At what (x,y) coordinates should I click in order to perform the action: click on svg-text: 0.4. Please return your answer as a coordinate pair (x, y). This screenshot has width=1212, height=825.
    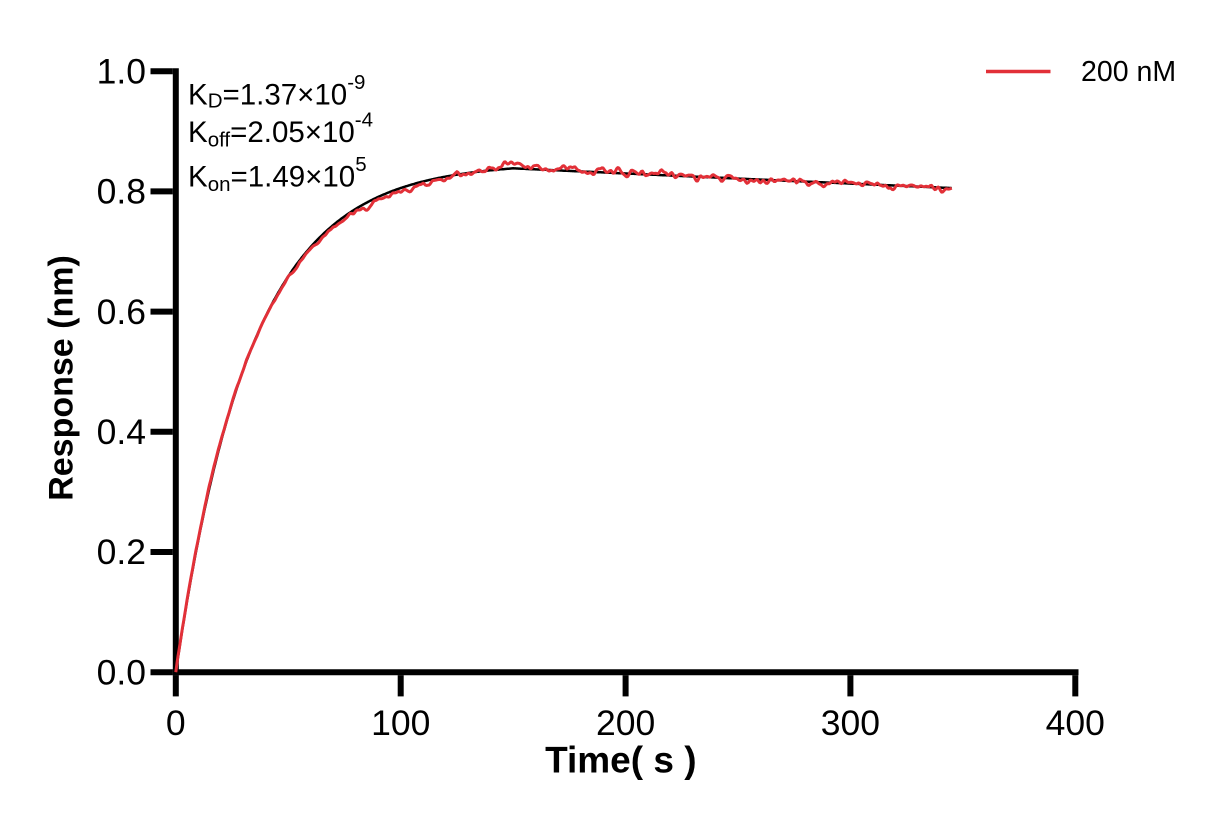
    Looking at the image, I should click on (121, 432).